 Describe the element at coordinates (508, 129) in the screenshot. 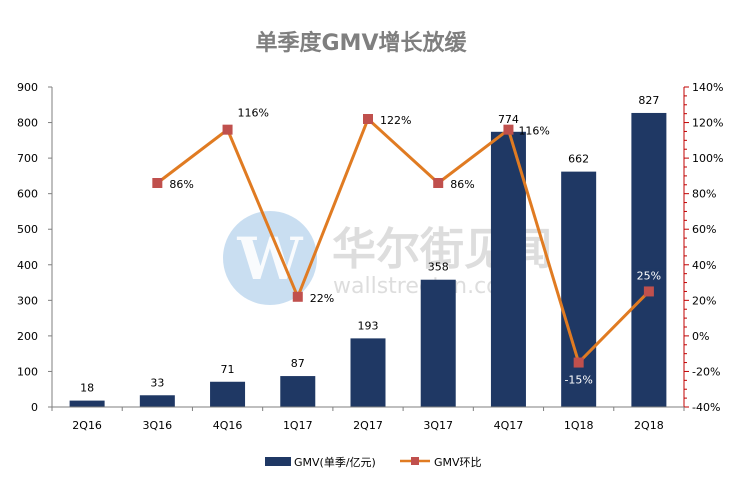

I see `line-point-4Q17` at that location.